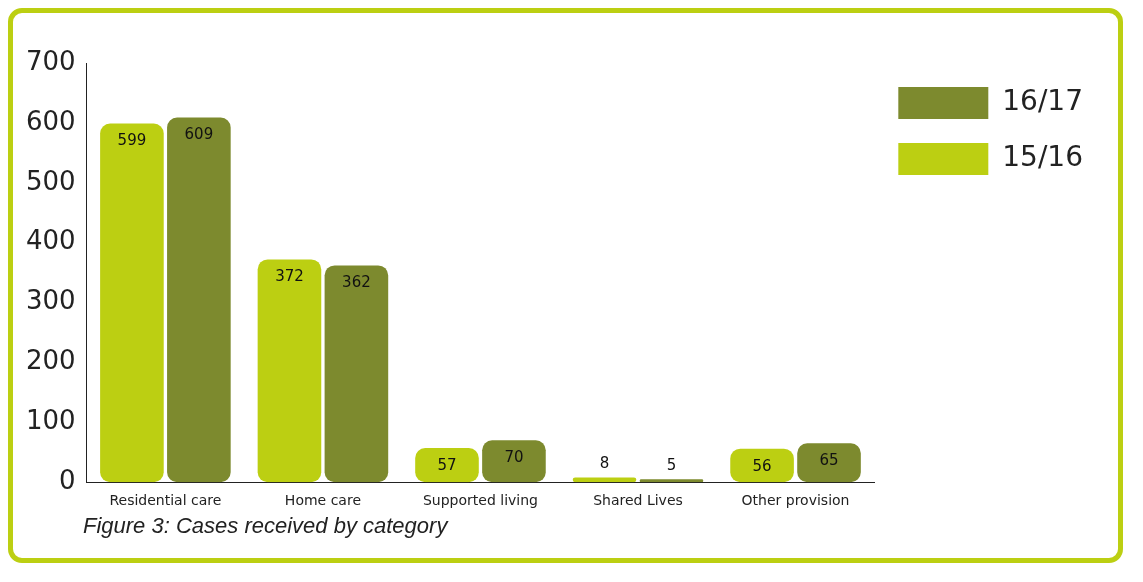 The width and height of the screenshot is (1143, 582). What do you see at coordinates (50, 420) in the screenshot?
I see `y-tick-label: 100` at bounding box center [50, 420].